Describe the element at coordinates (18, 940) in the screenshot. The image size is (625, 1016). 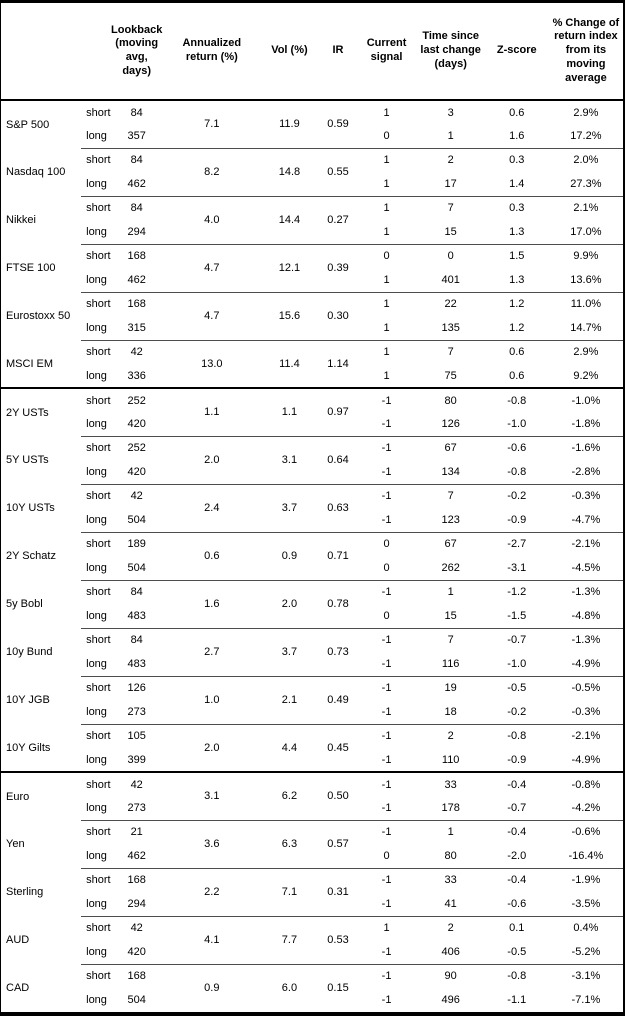
I see `asset-name-cell: AUD` at that location.